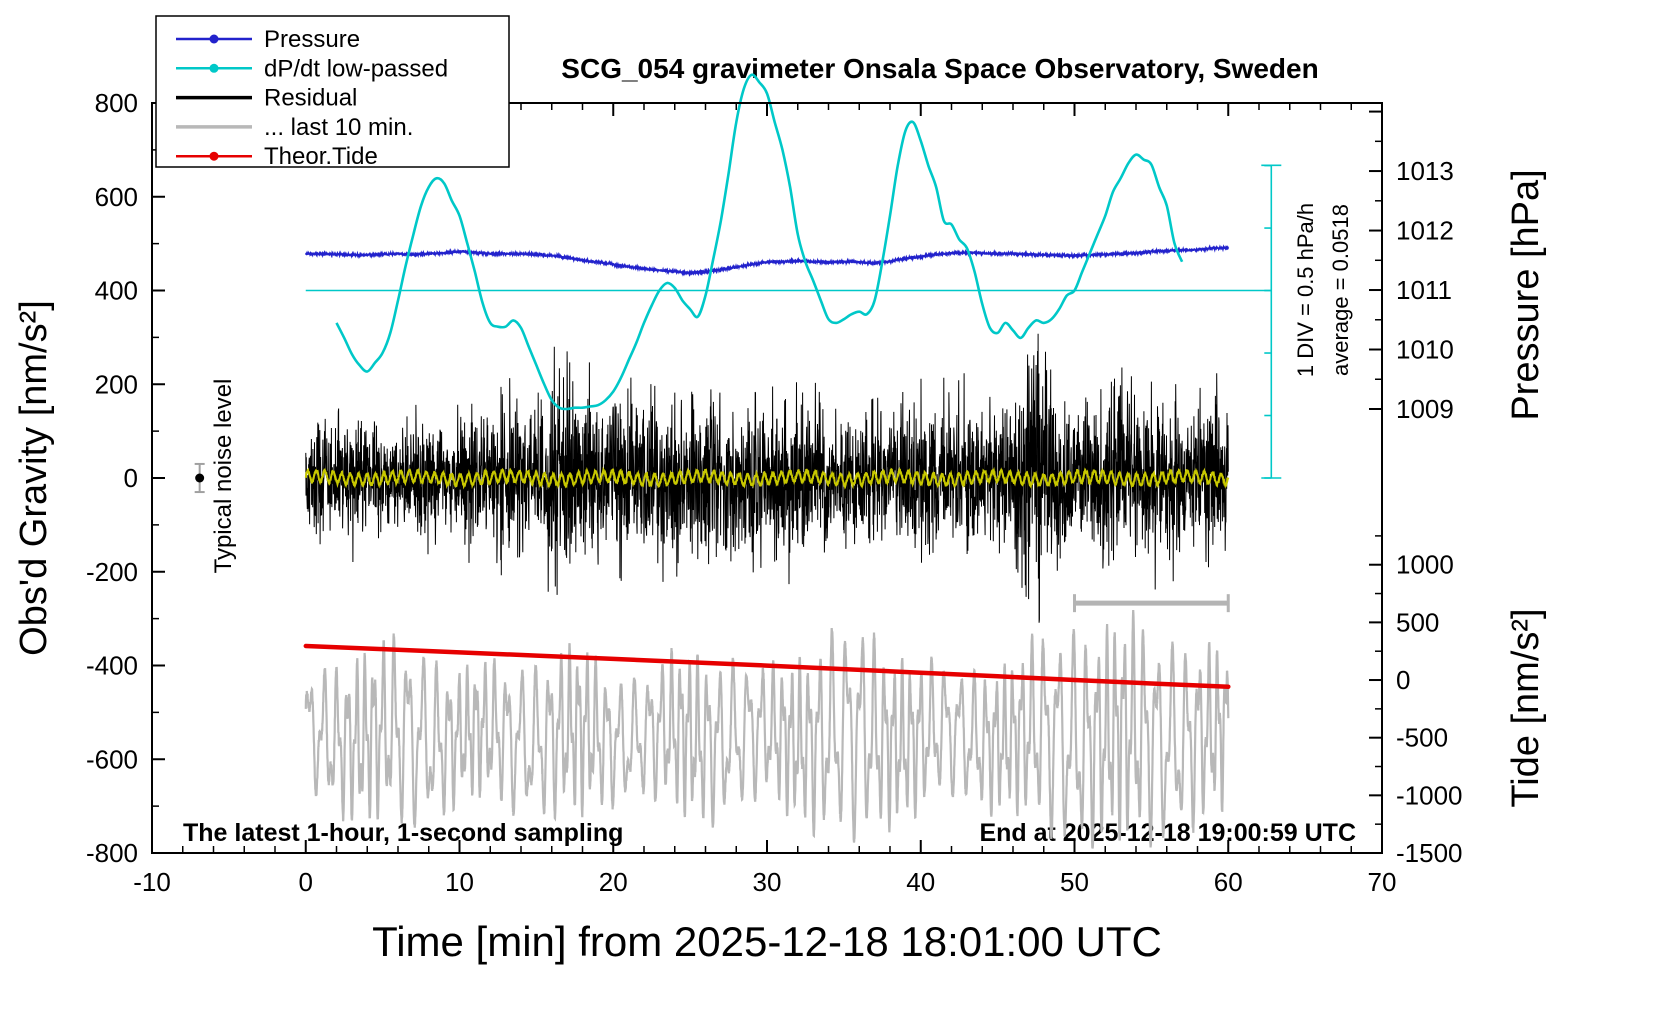 This screenshot has height=1020, width=1660. I want to click on x-axis-tick-label: 10, so click(459, 882).